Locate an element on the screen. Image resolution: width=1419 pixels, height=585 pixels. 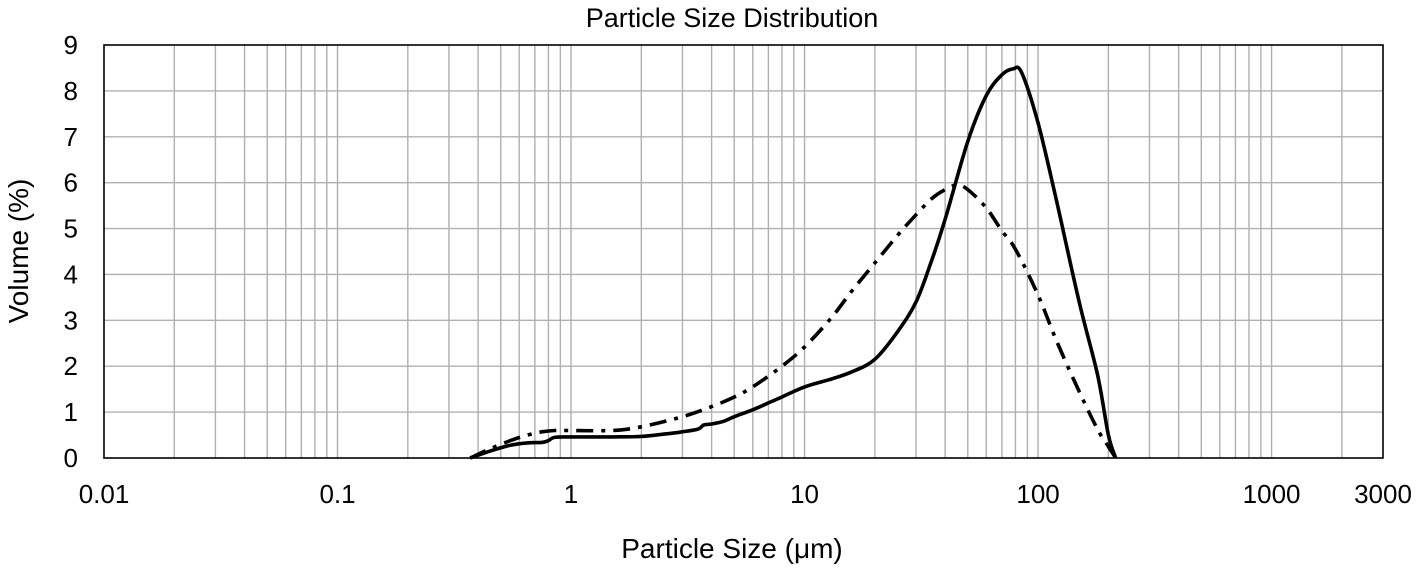
y-tick-label: 1 is located at coordinates (71, 412).